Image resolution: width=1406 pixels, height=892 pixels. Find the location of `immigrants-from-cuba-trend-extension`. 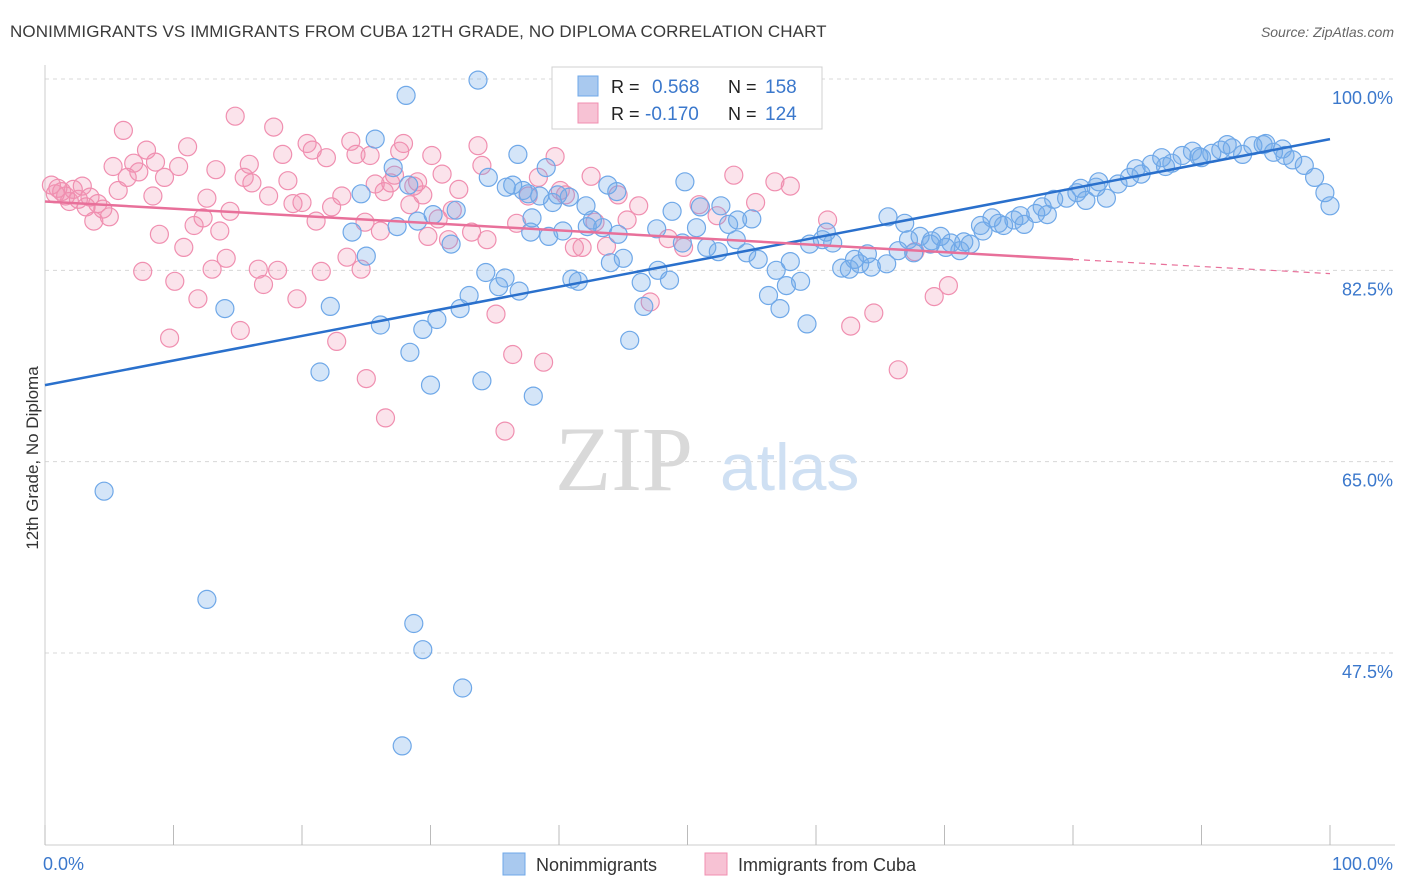

immigrants-from-cuba-trend-extension is located at coordinates (1201, 266).